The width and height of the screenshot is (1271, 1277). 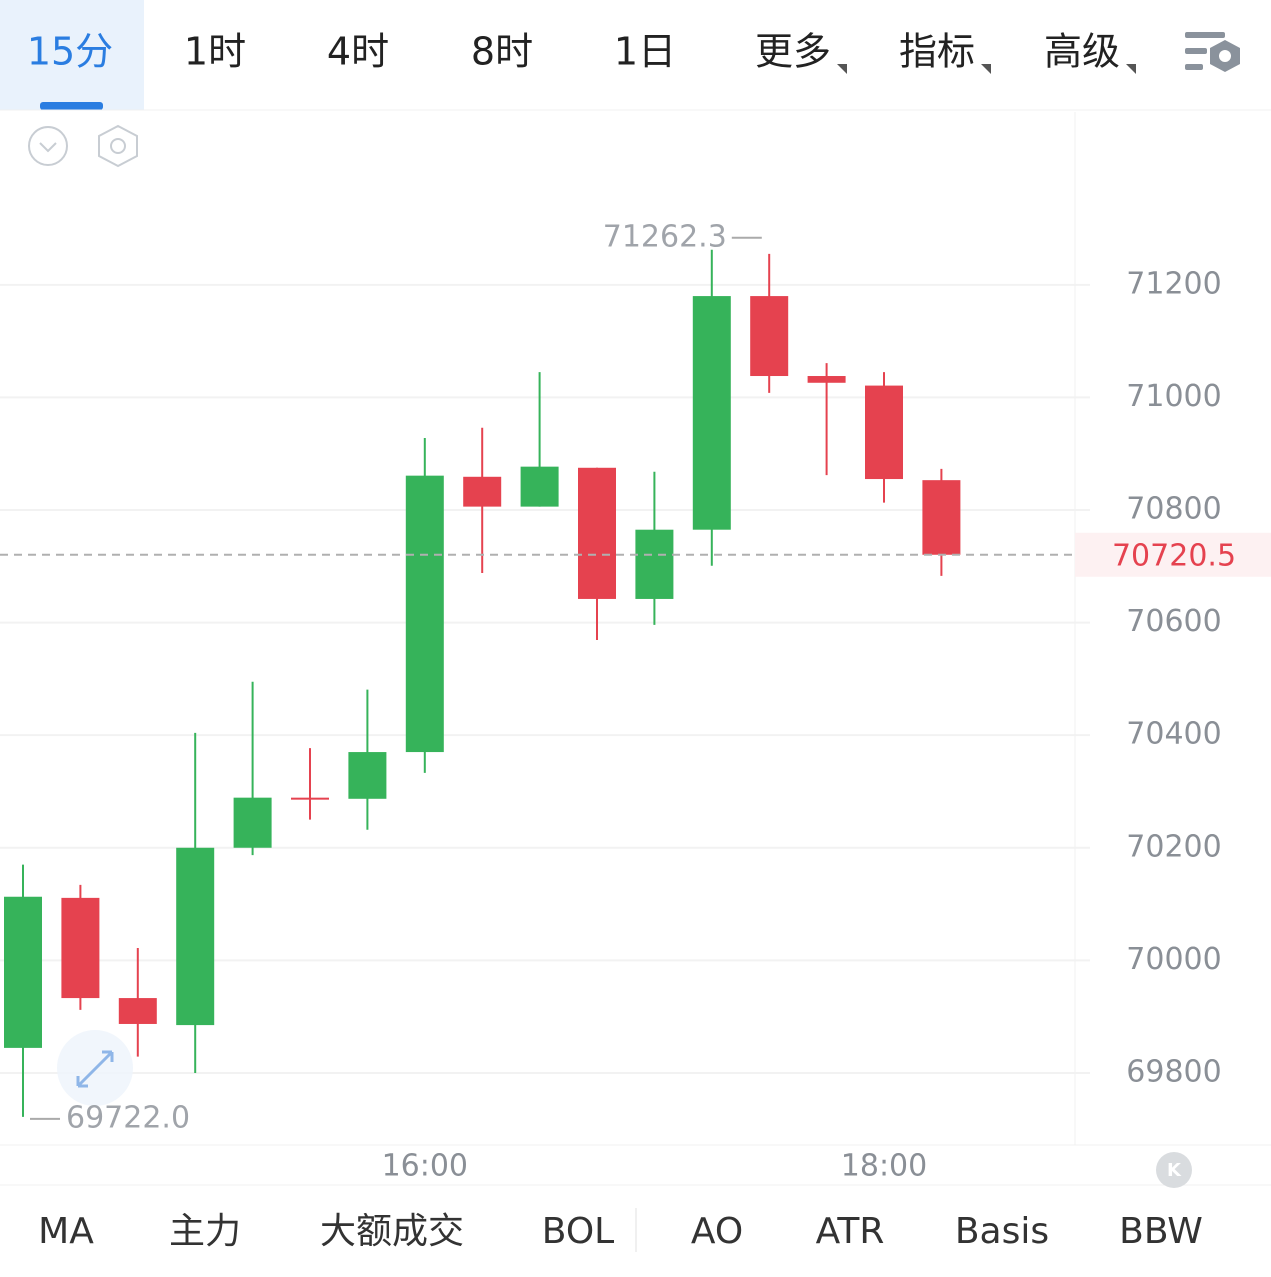 I want to click on settings-icon, so click(x=1212, y=52).